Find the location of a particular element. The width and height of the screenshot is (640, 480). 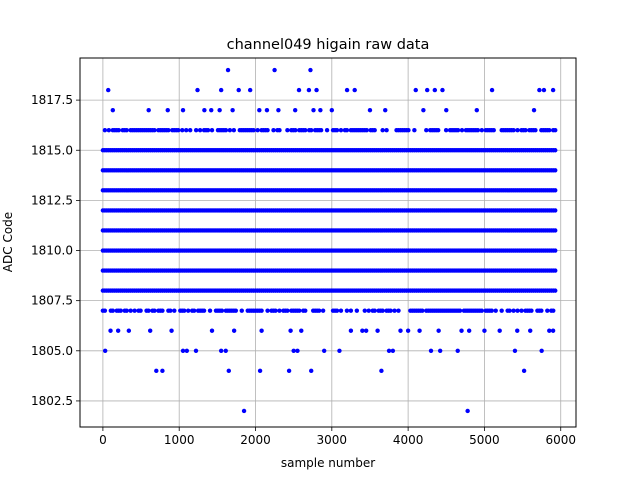

y-tick-label: 1807.5 is located at coordinates (52, 301).